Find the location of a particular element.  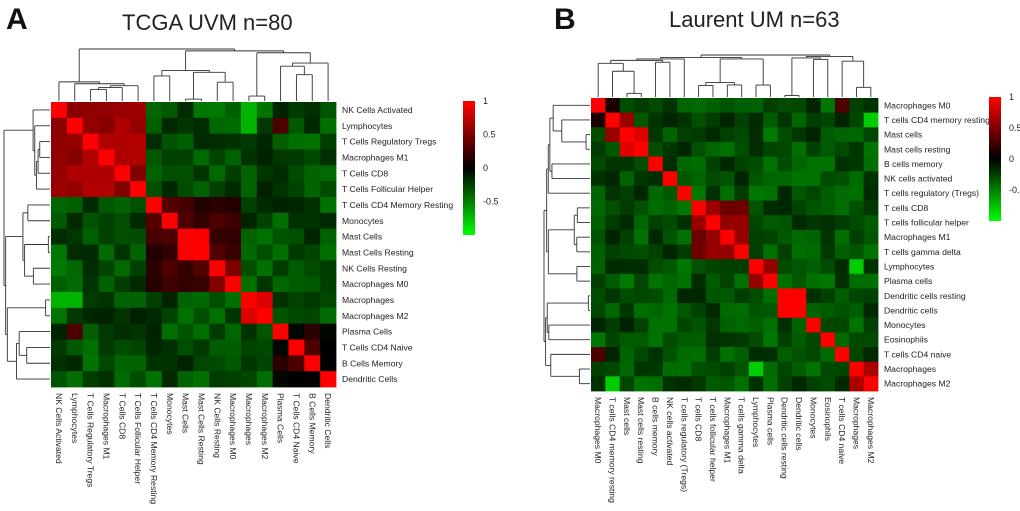

column-label: T cells CD4 memory resting is located at coordinates (613, 450).